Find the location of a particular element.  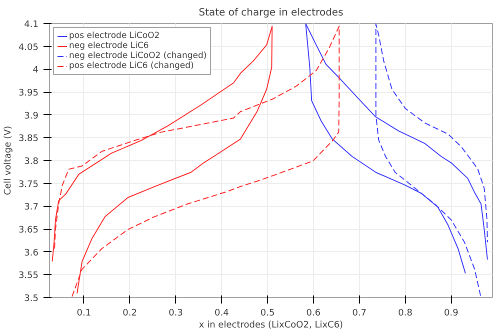

x-axis-title: x in electrodes (LixCoO2, LixC6) is located at coordinates (271, 325).